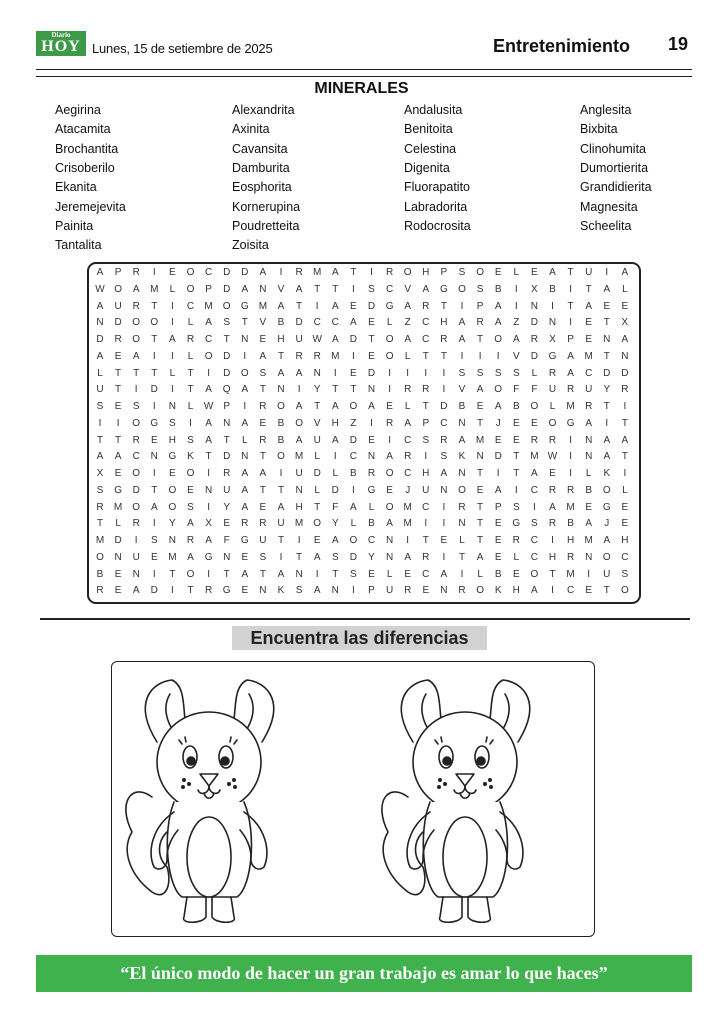  I want to click on grid-letter: F, so click(516, 390).